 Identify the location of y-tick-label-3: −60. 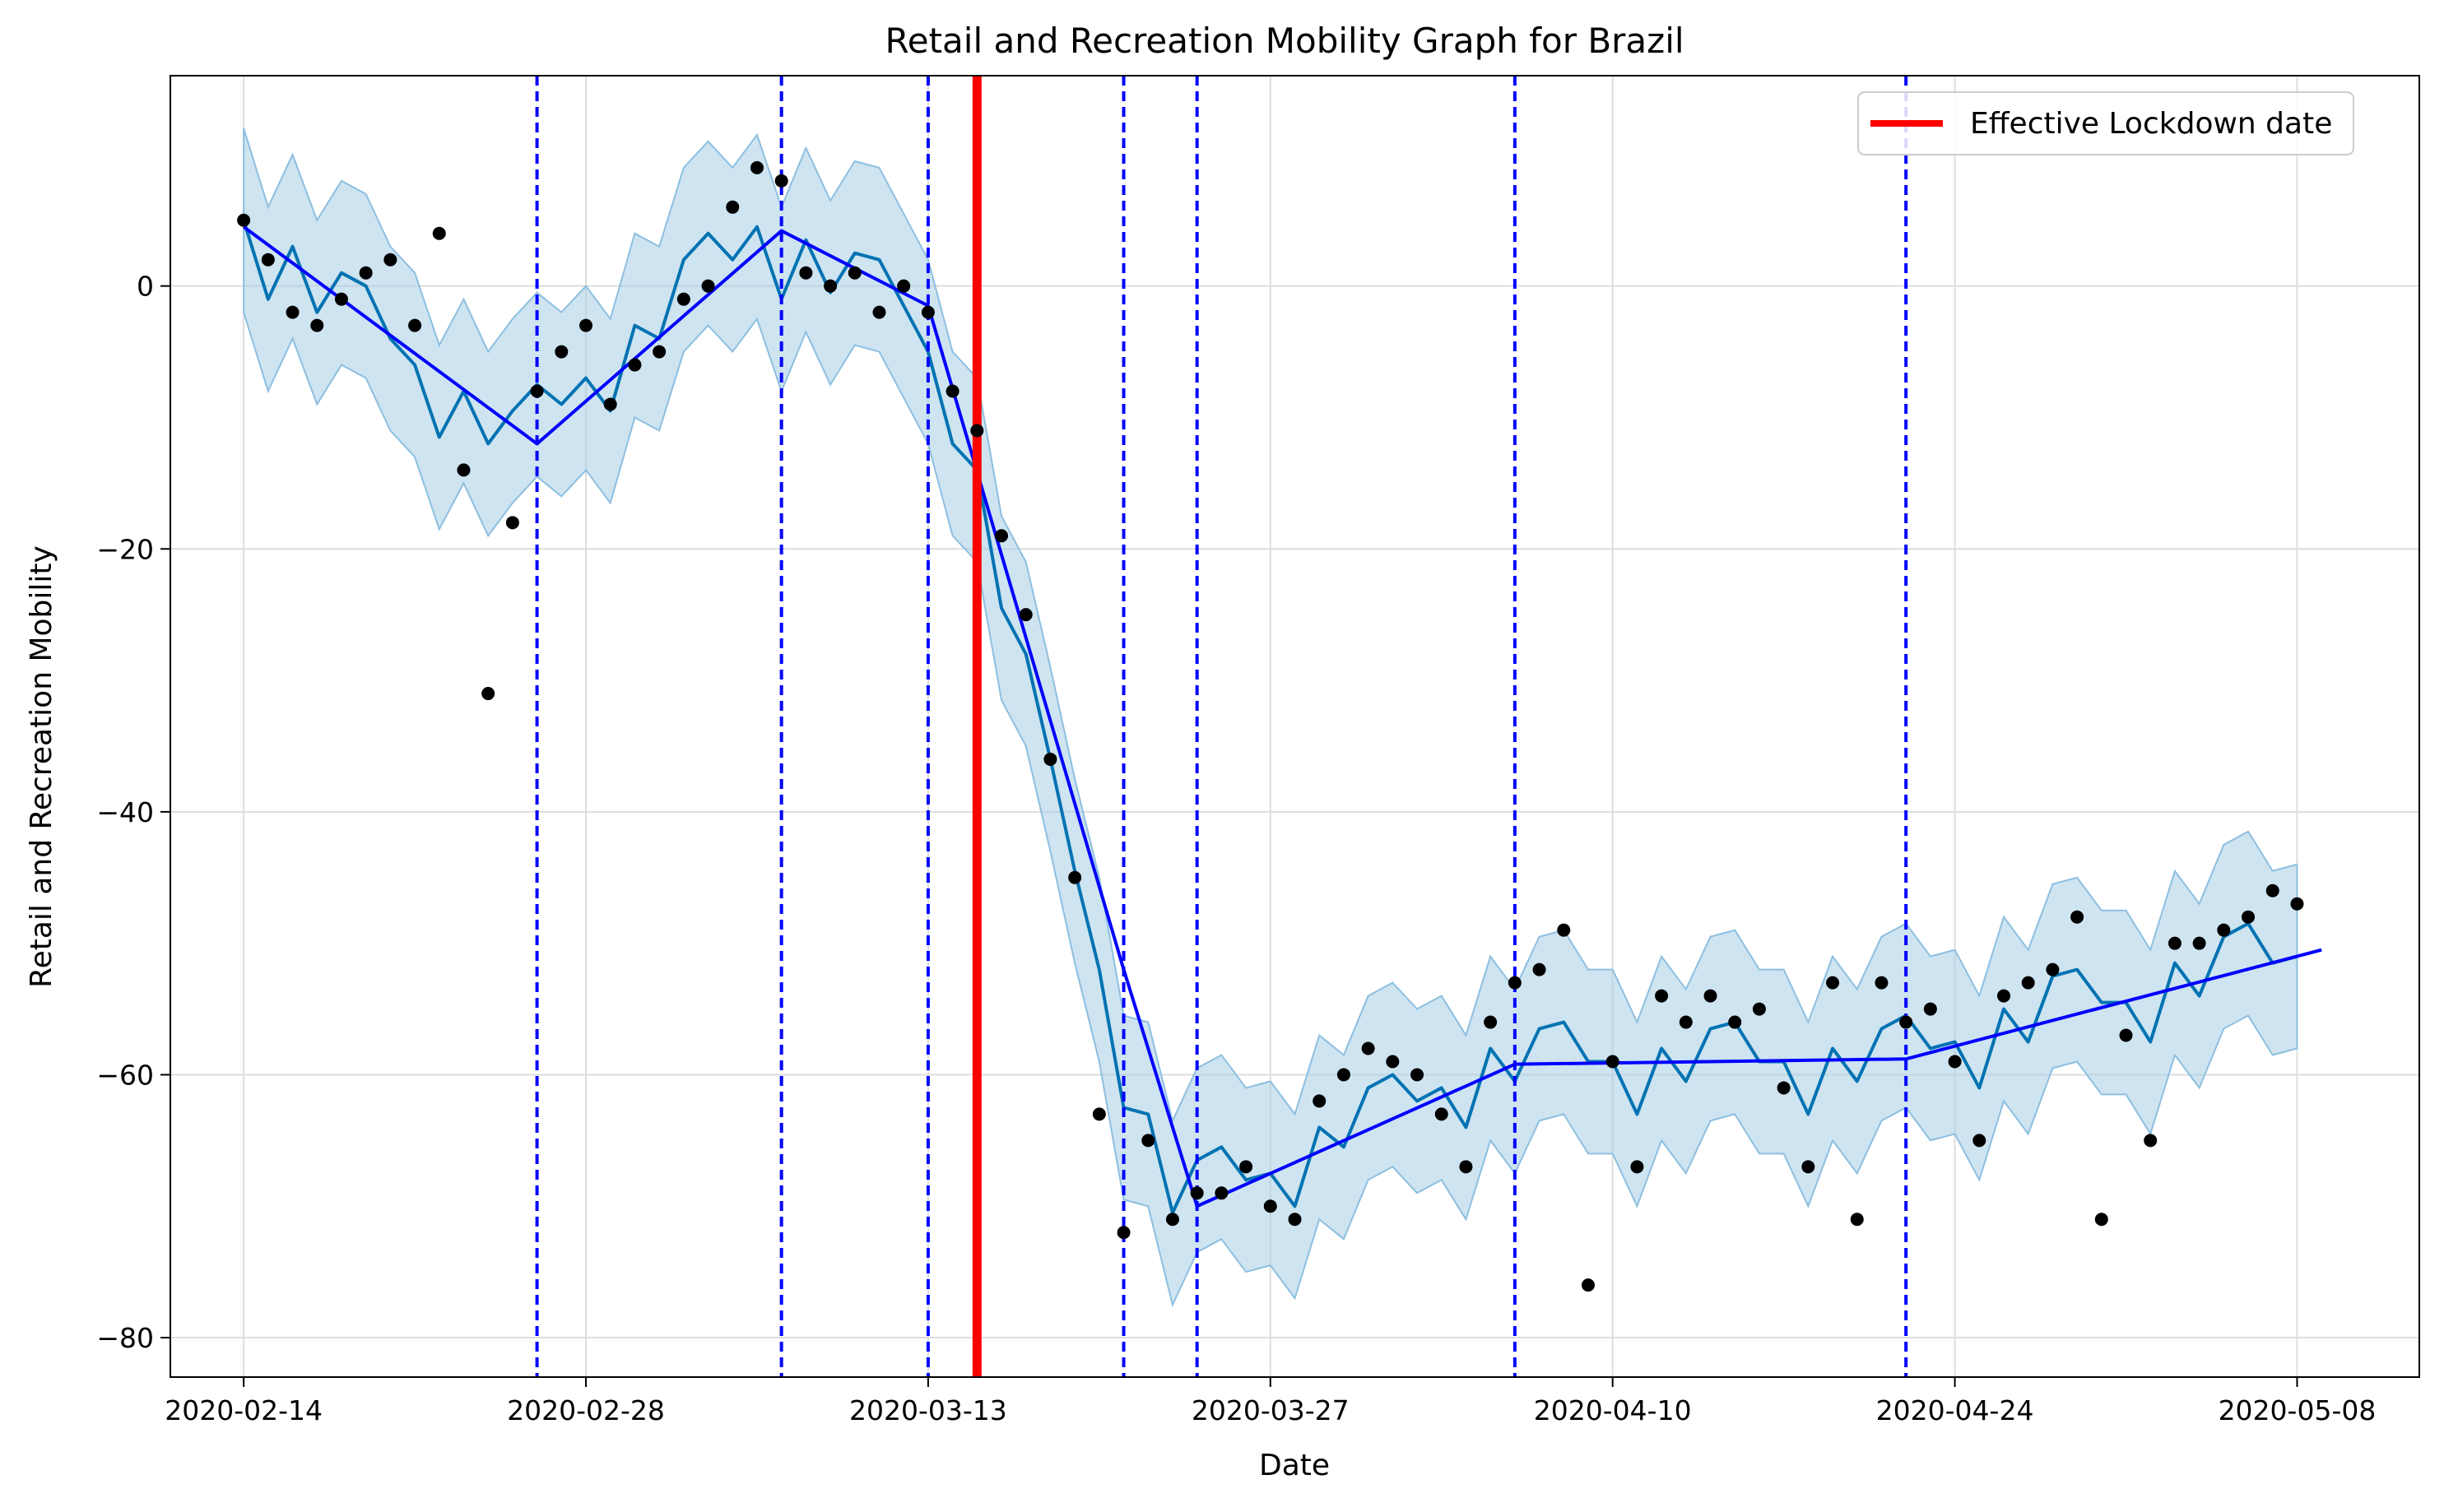
(125, 1075).